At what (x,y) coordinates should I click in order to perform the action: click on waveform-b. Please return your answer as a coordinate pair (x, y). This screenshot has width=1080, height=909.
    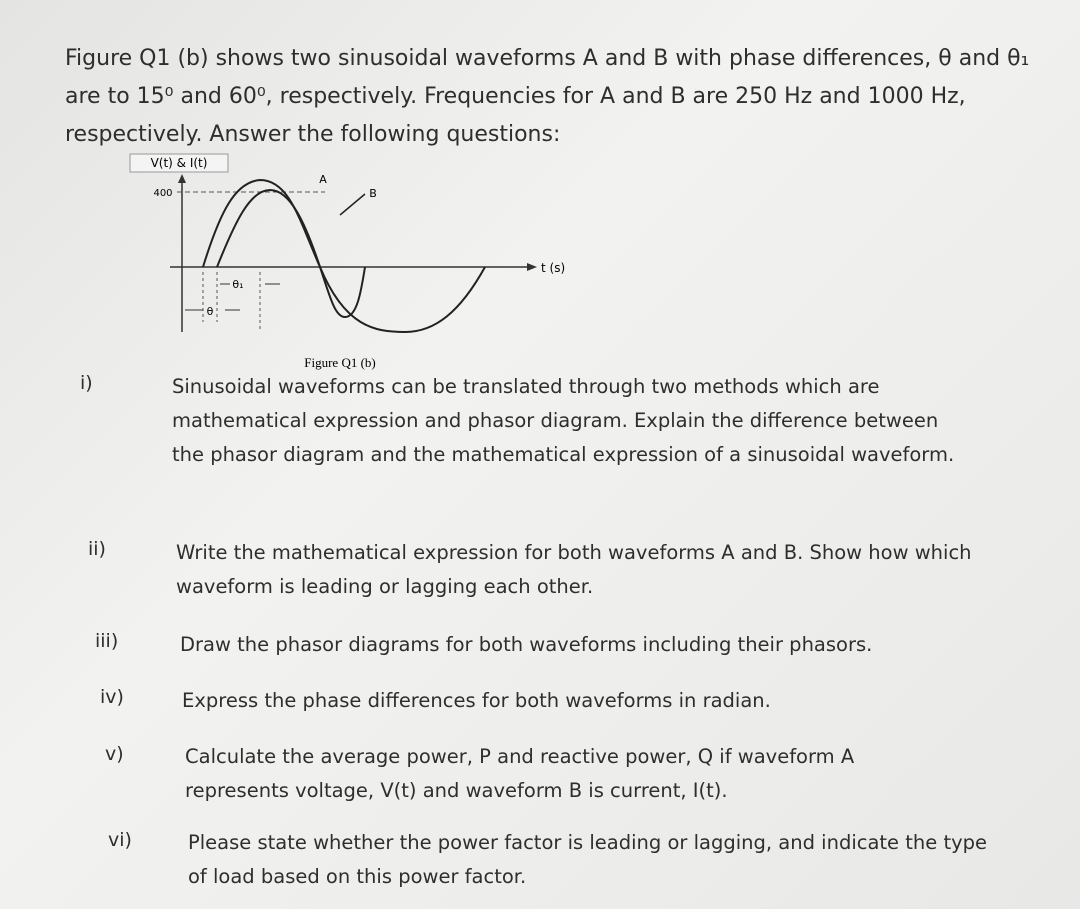
    Looking at the image, I should click on (344, 256).